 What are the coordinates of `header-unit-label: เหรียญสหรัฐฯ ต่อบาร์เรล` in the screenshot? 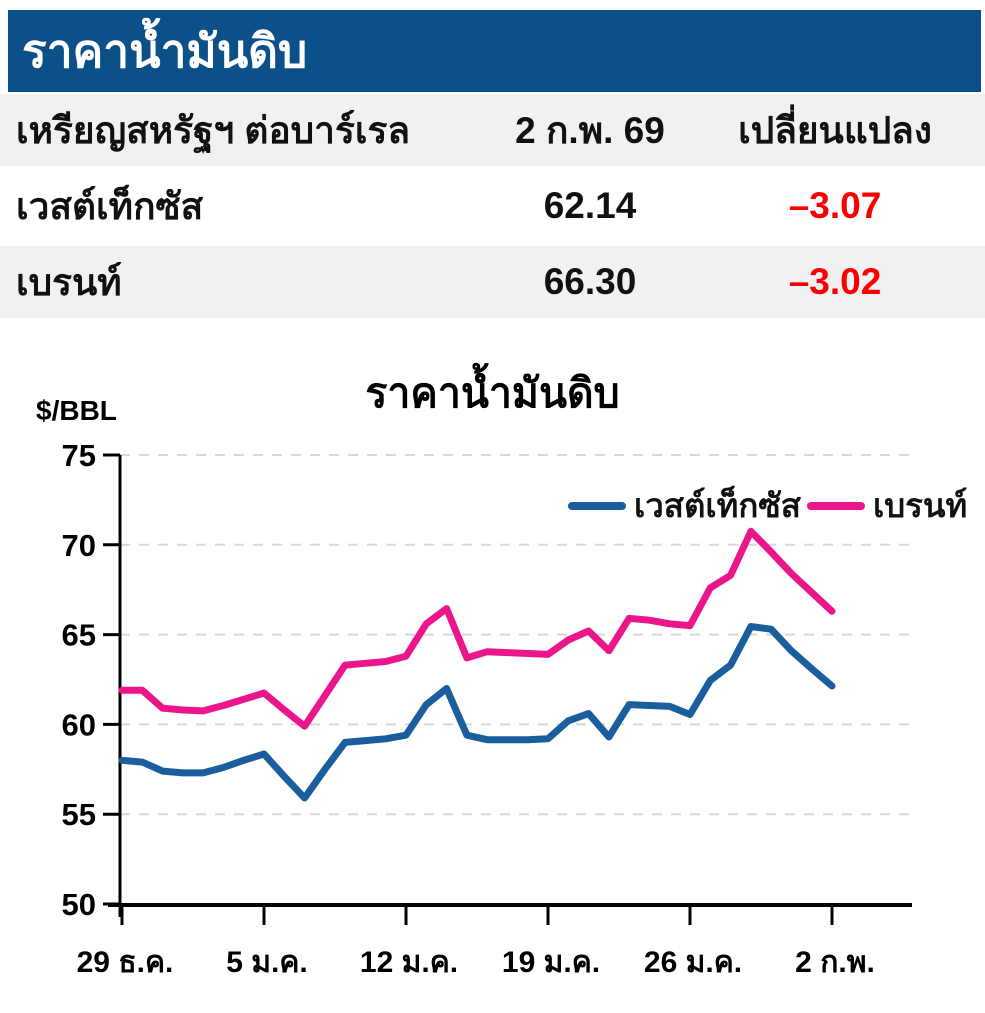 It's located at (213, 130).